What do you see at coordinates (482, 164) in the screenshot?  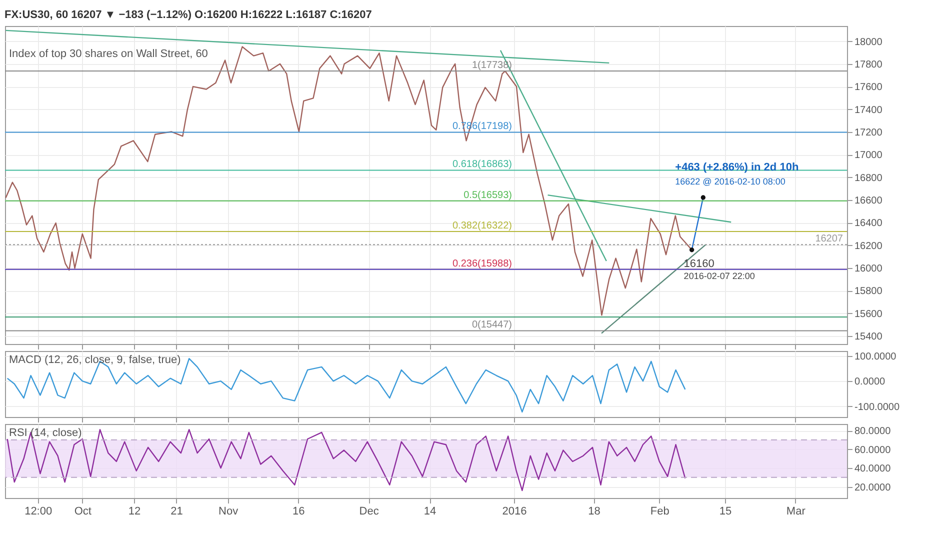 I see `ref-line-label: 0.618(16863)` at bounding box center [482, 164].